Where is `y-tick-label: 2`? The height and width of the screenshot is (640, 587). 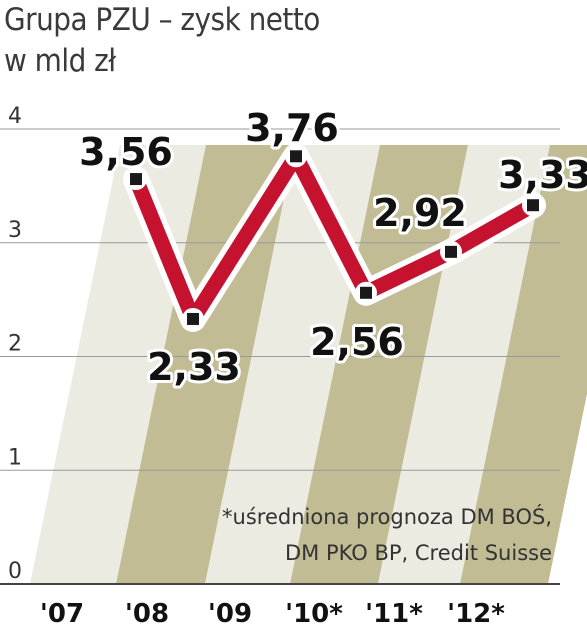 y-tick-label: 2 is located at coordinates (15, 344).